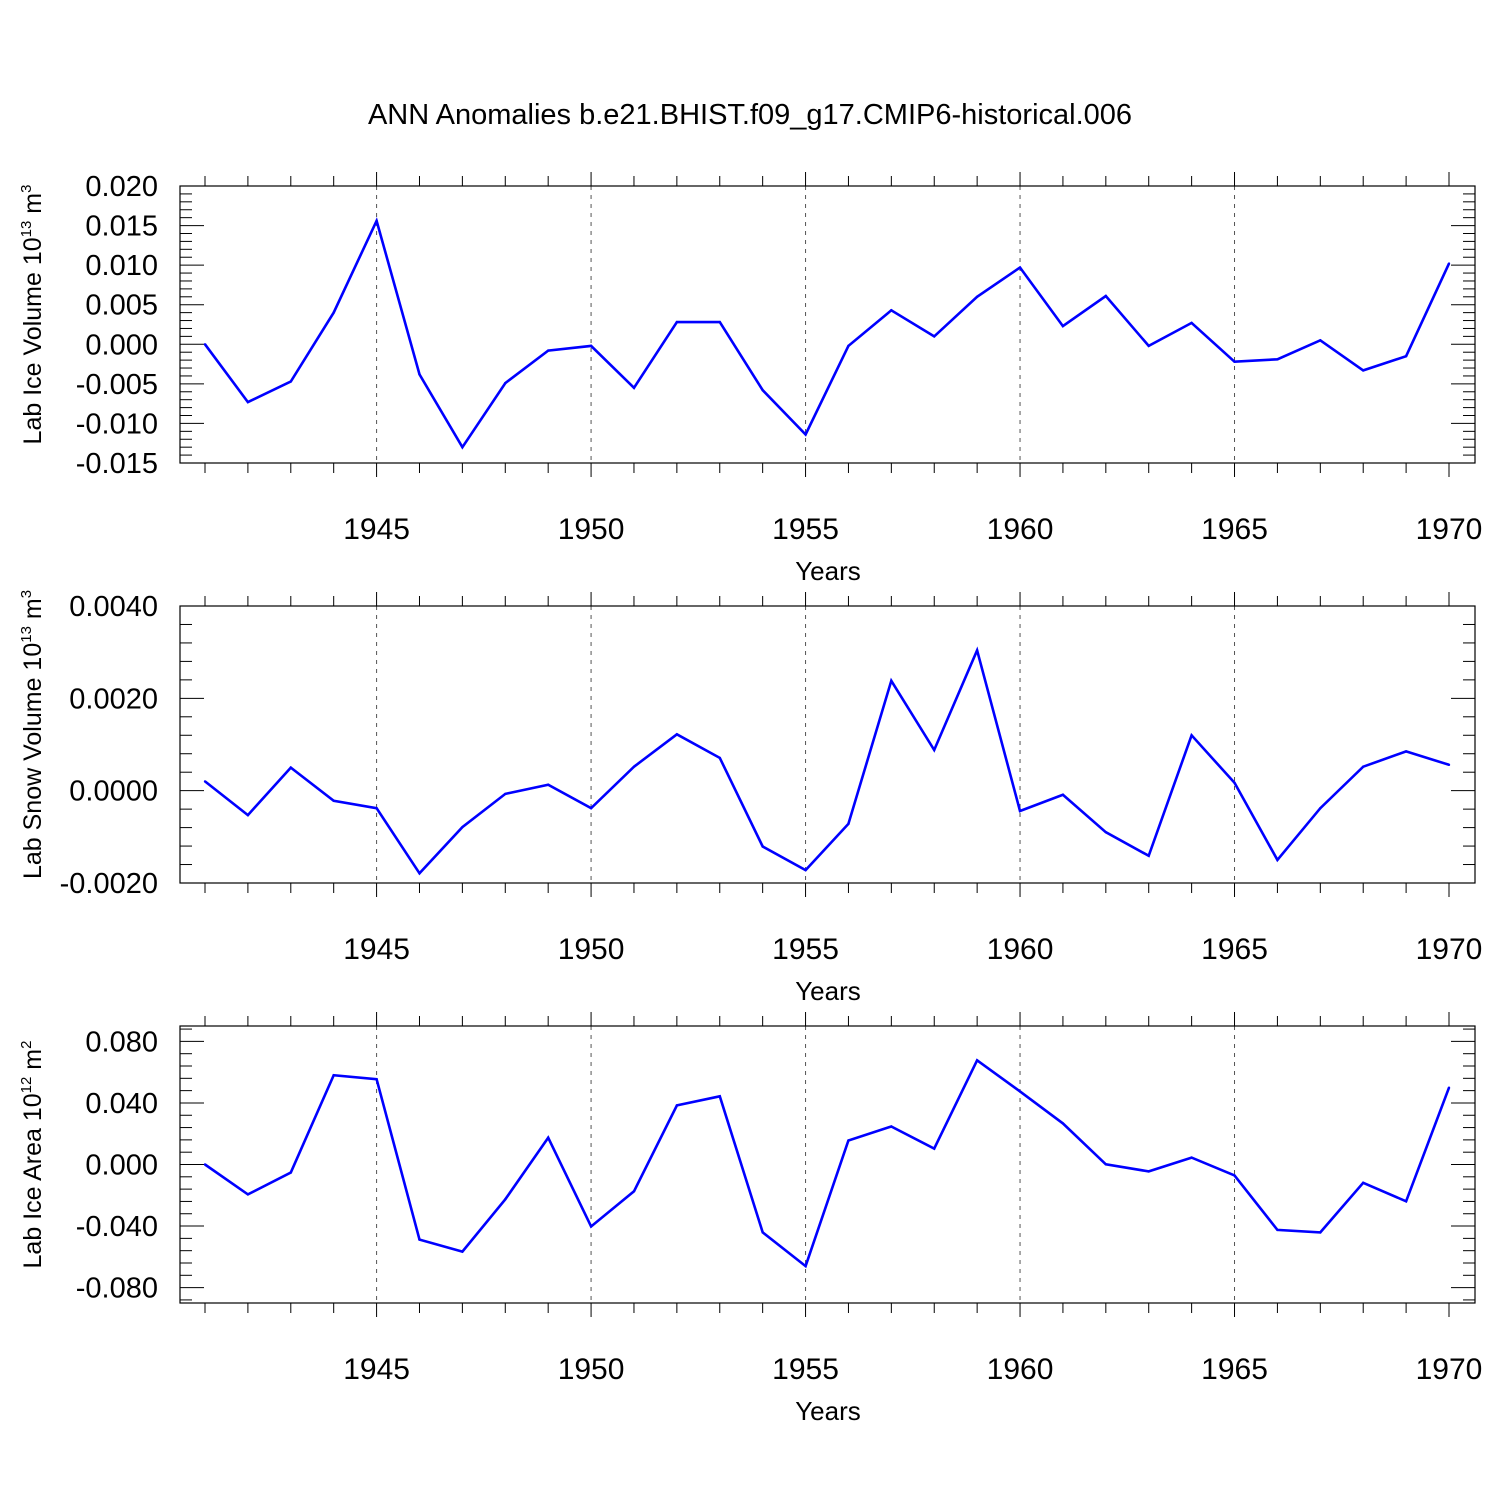 The image size is (1500, 1505). I want to click on y-tick-label: 0.020, so click(121, 187).